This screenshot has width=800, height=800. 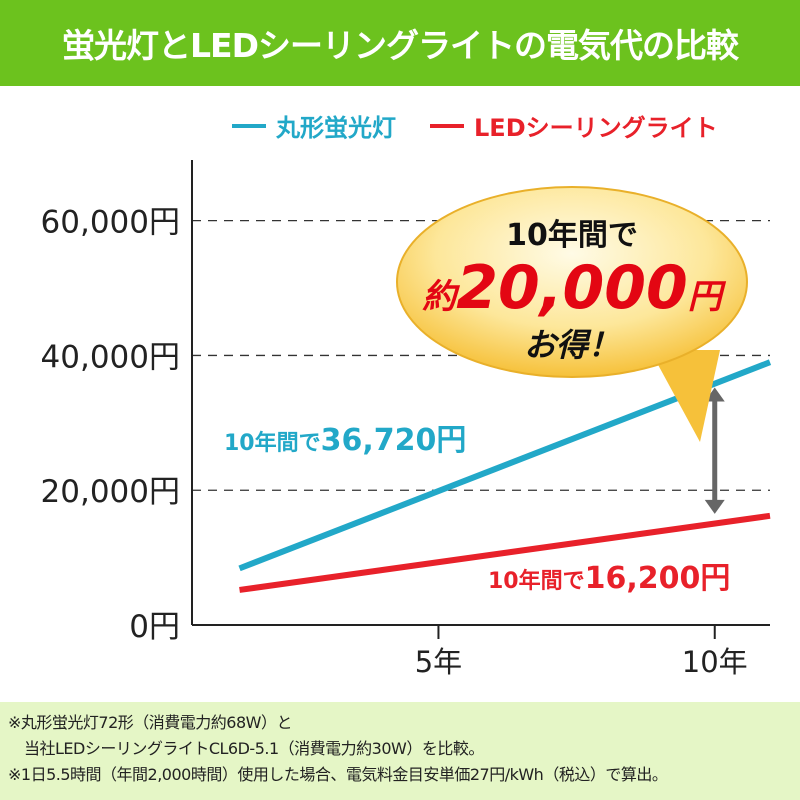 I want to click on series-line-led, so click(x=505, y=552).